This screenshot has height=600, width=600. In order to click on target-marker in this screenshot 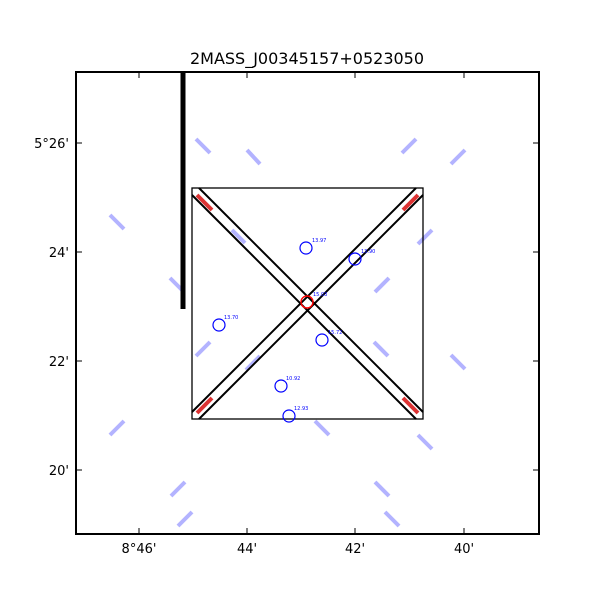, I will do `click(307, 302)`.